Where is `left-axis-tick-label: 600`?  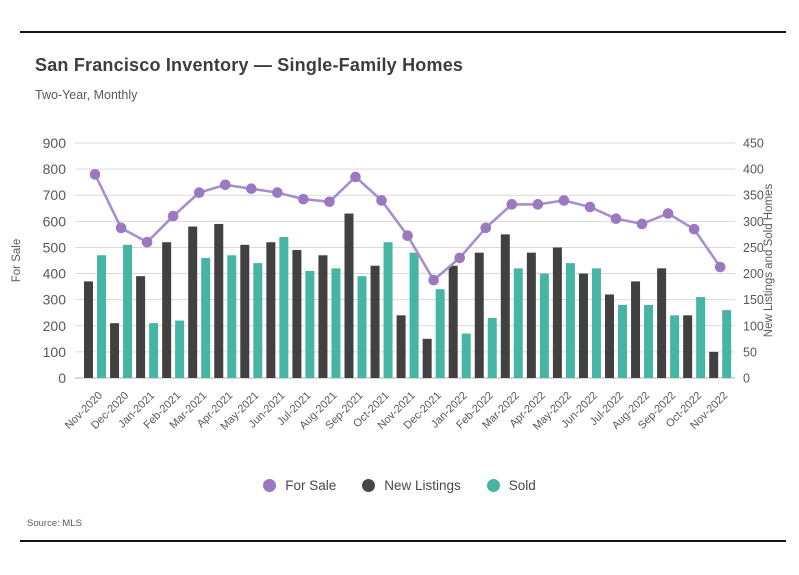 left-axis-tick-label: 600 is located at coordinates (55, 221).